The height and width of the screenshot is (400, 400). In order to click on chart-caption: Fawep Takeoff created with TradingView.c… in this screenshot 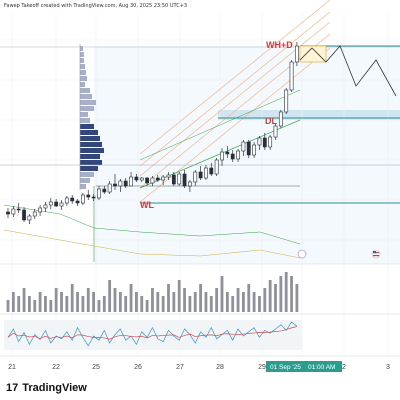, I will do `click(96, 6)`.